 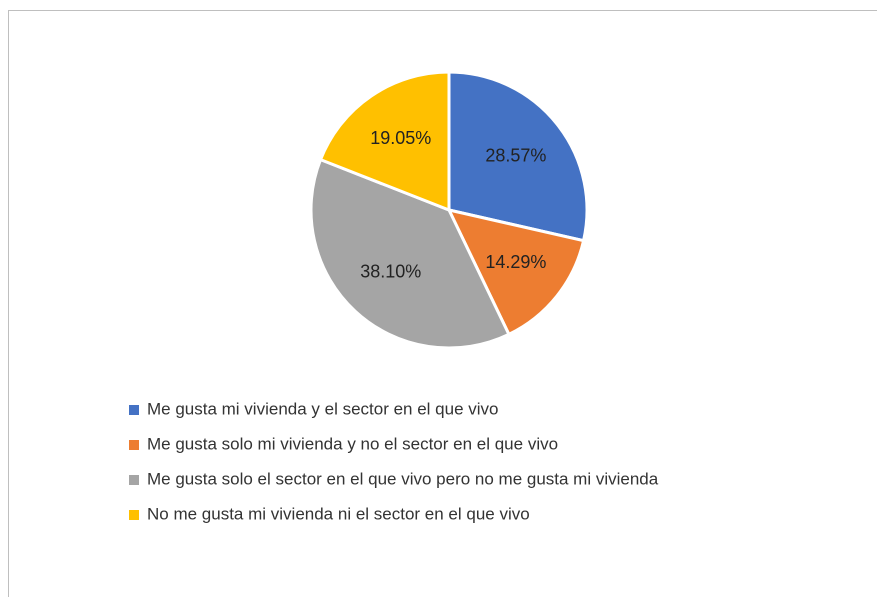 What do you see at coordinates (515, 262) in the screenshot?
I see `data-label: 14.29%` at bounding box center [515, 262].